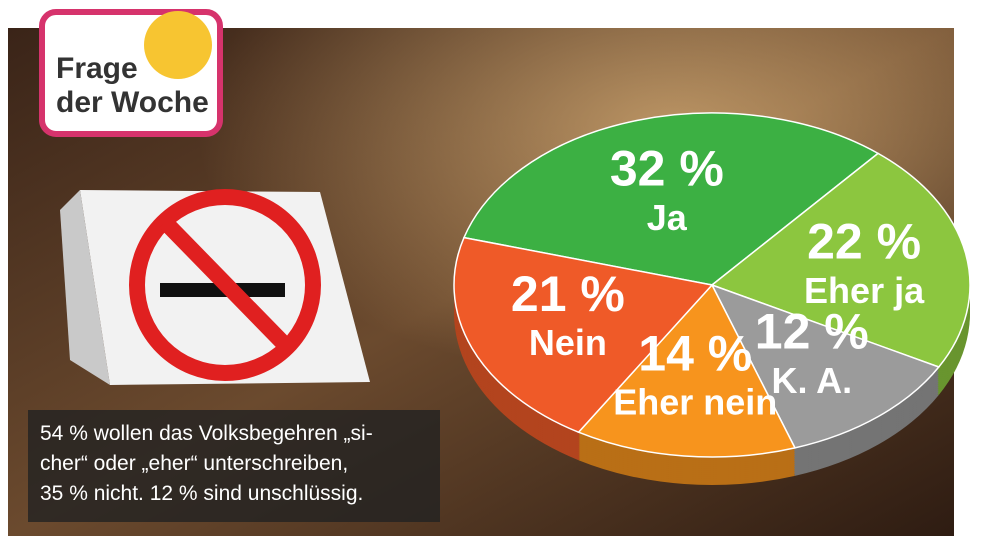  Describe the element at coordinates (215, 287) in the screenshot. I see `no-smoking-sign` at that location.